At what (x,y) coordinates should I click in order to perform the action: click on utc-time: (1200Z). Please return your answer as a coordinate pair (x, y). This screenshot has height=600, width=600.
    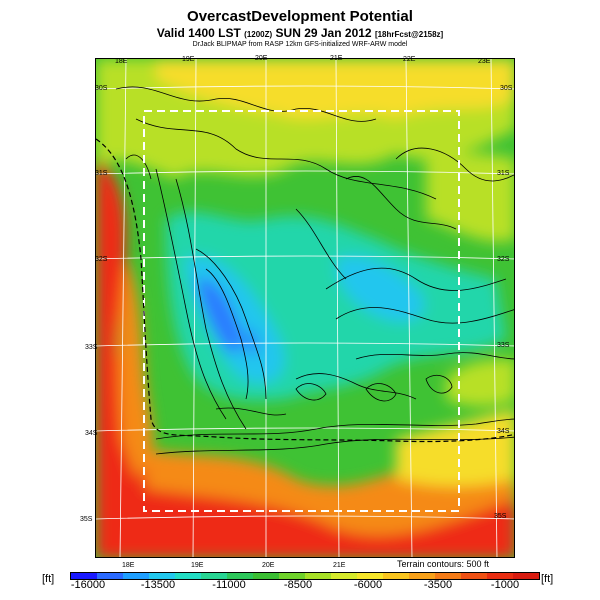
    Looking at the image, I should click on (258, 34).